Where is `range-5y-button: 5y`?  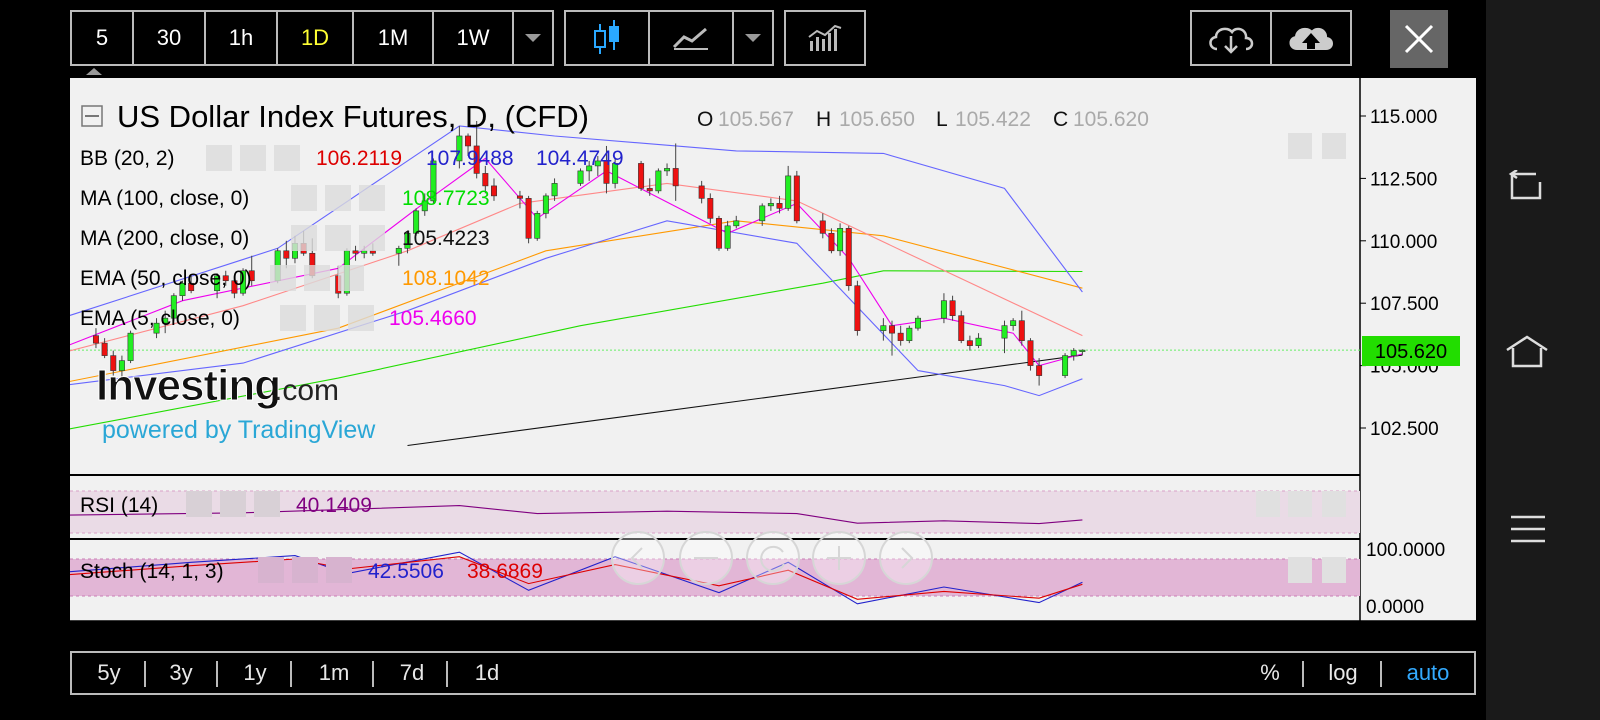 range-5y-button: 5y is located at coordinates (109, 672).